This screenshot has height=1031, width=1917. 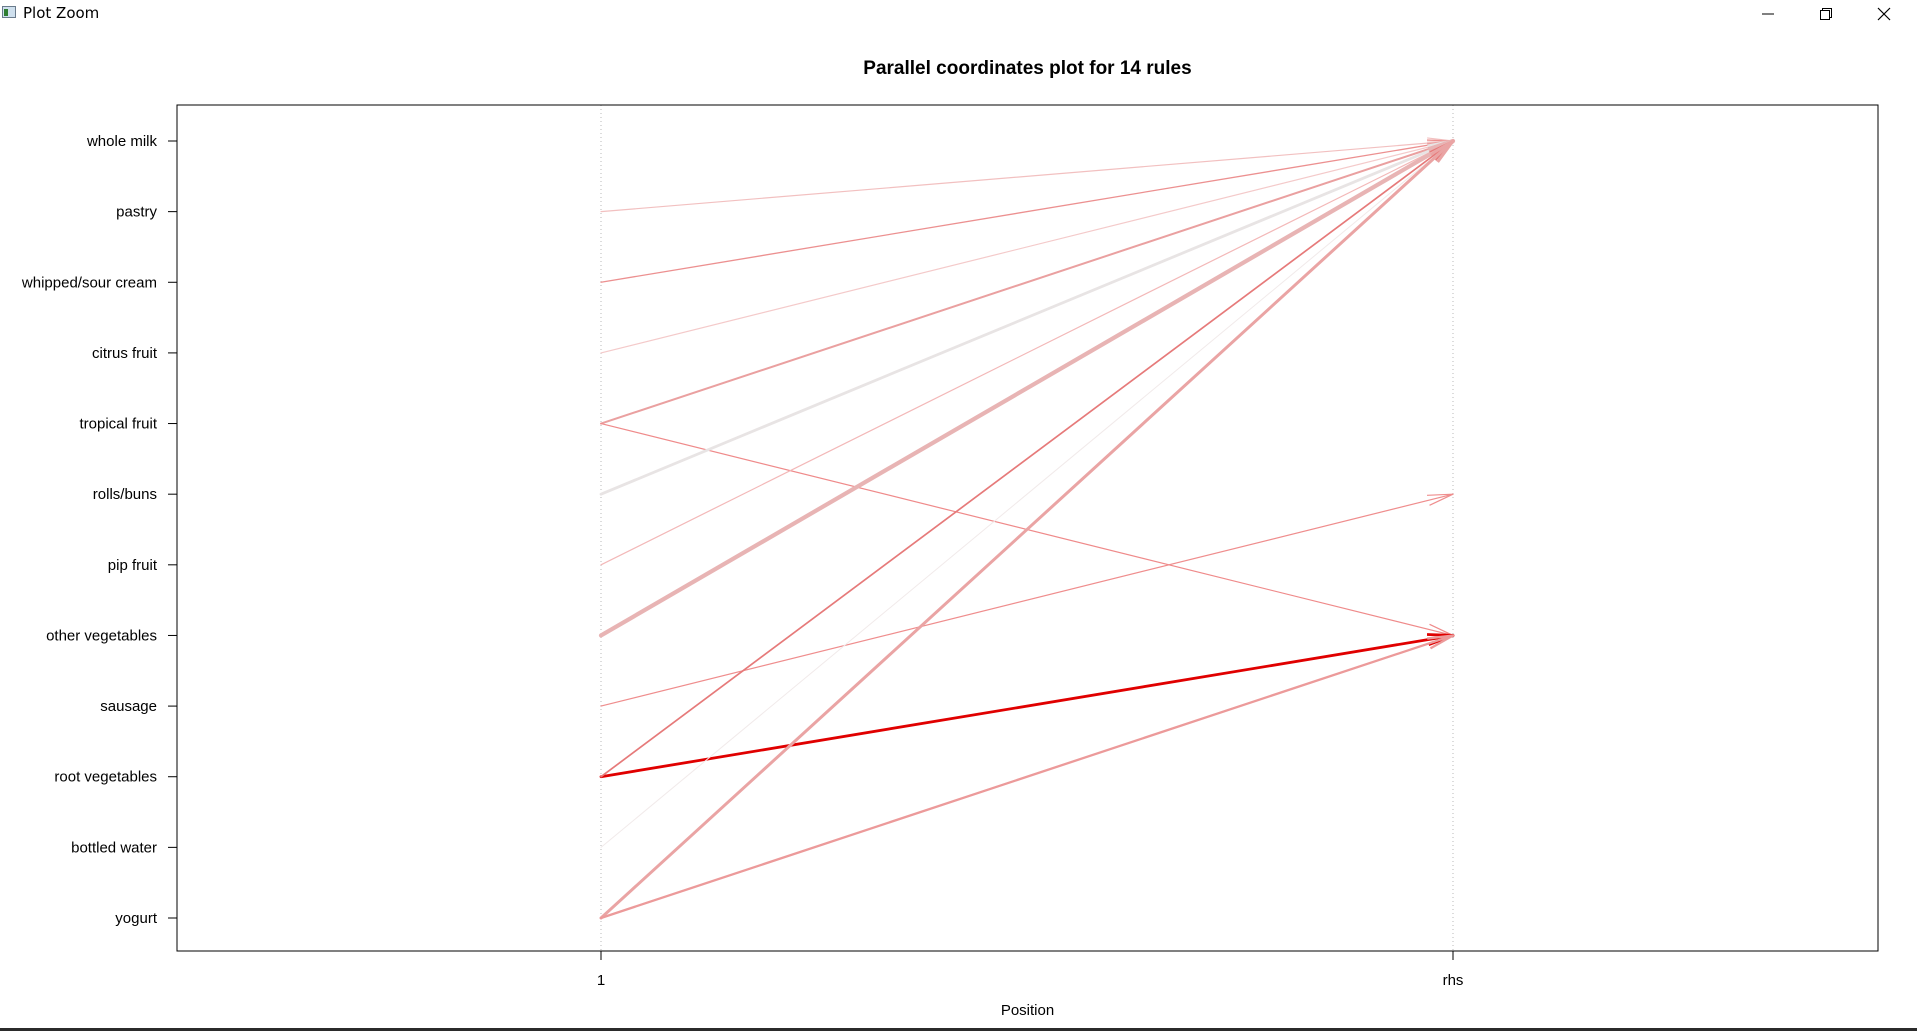 What do you see at coordinates (101, 635) in the screenshot?
I see `y-tick-label-other-vegetables: other vegetables` at bounding box center [101, 635].